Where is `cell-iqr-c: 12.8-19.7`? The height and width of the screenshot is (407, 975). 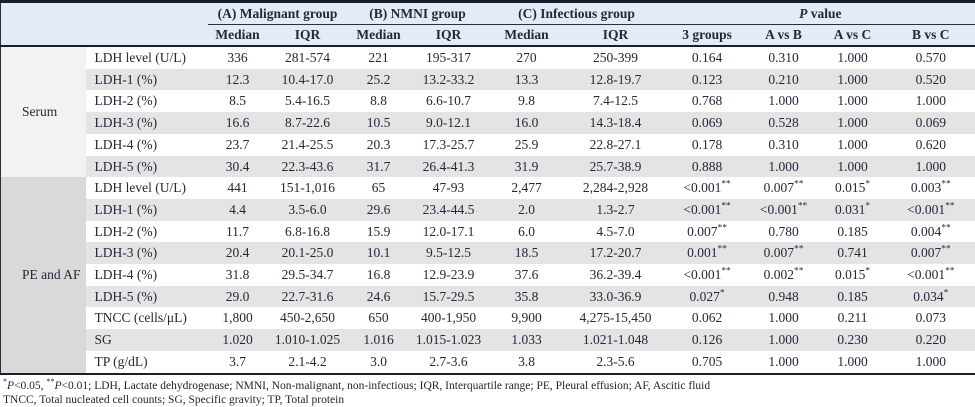 cell-iqr-c: 12.8-19.7 is located at coordinates (616, 80).